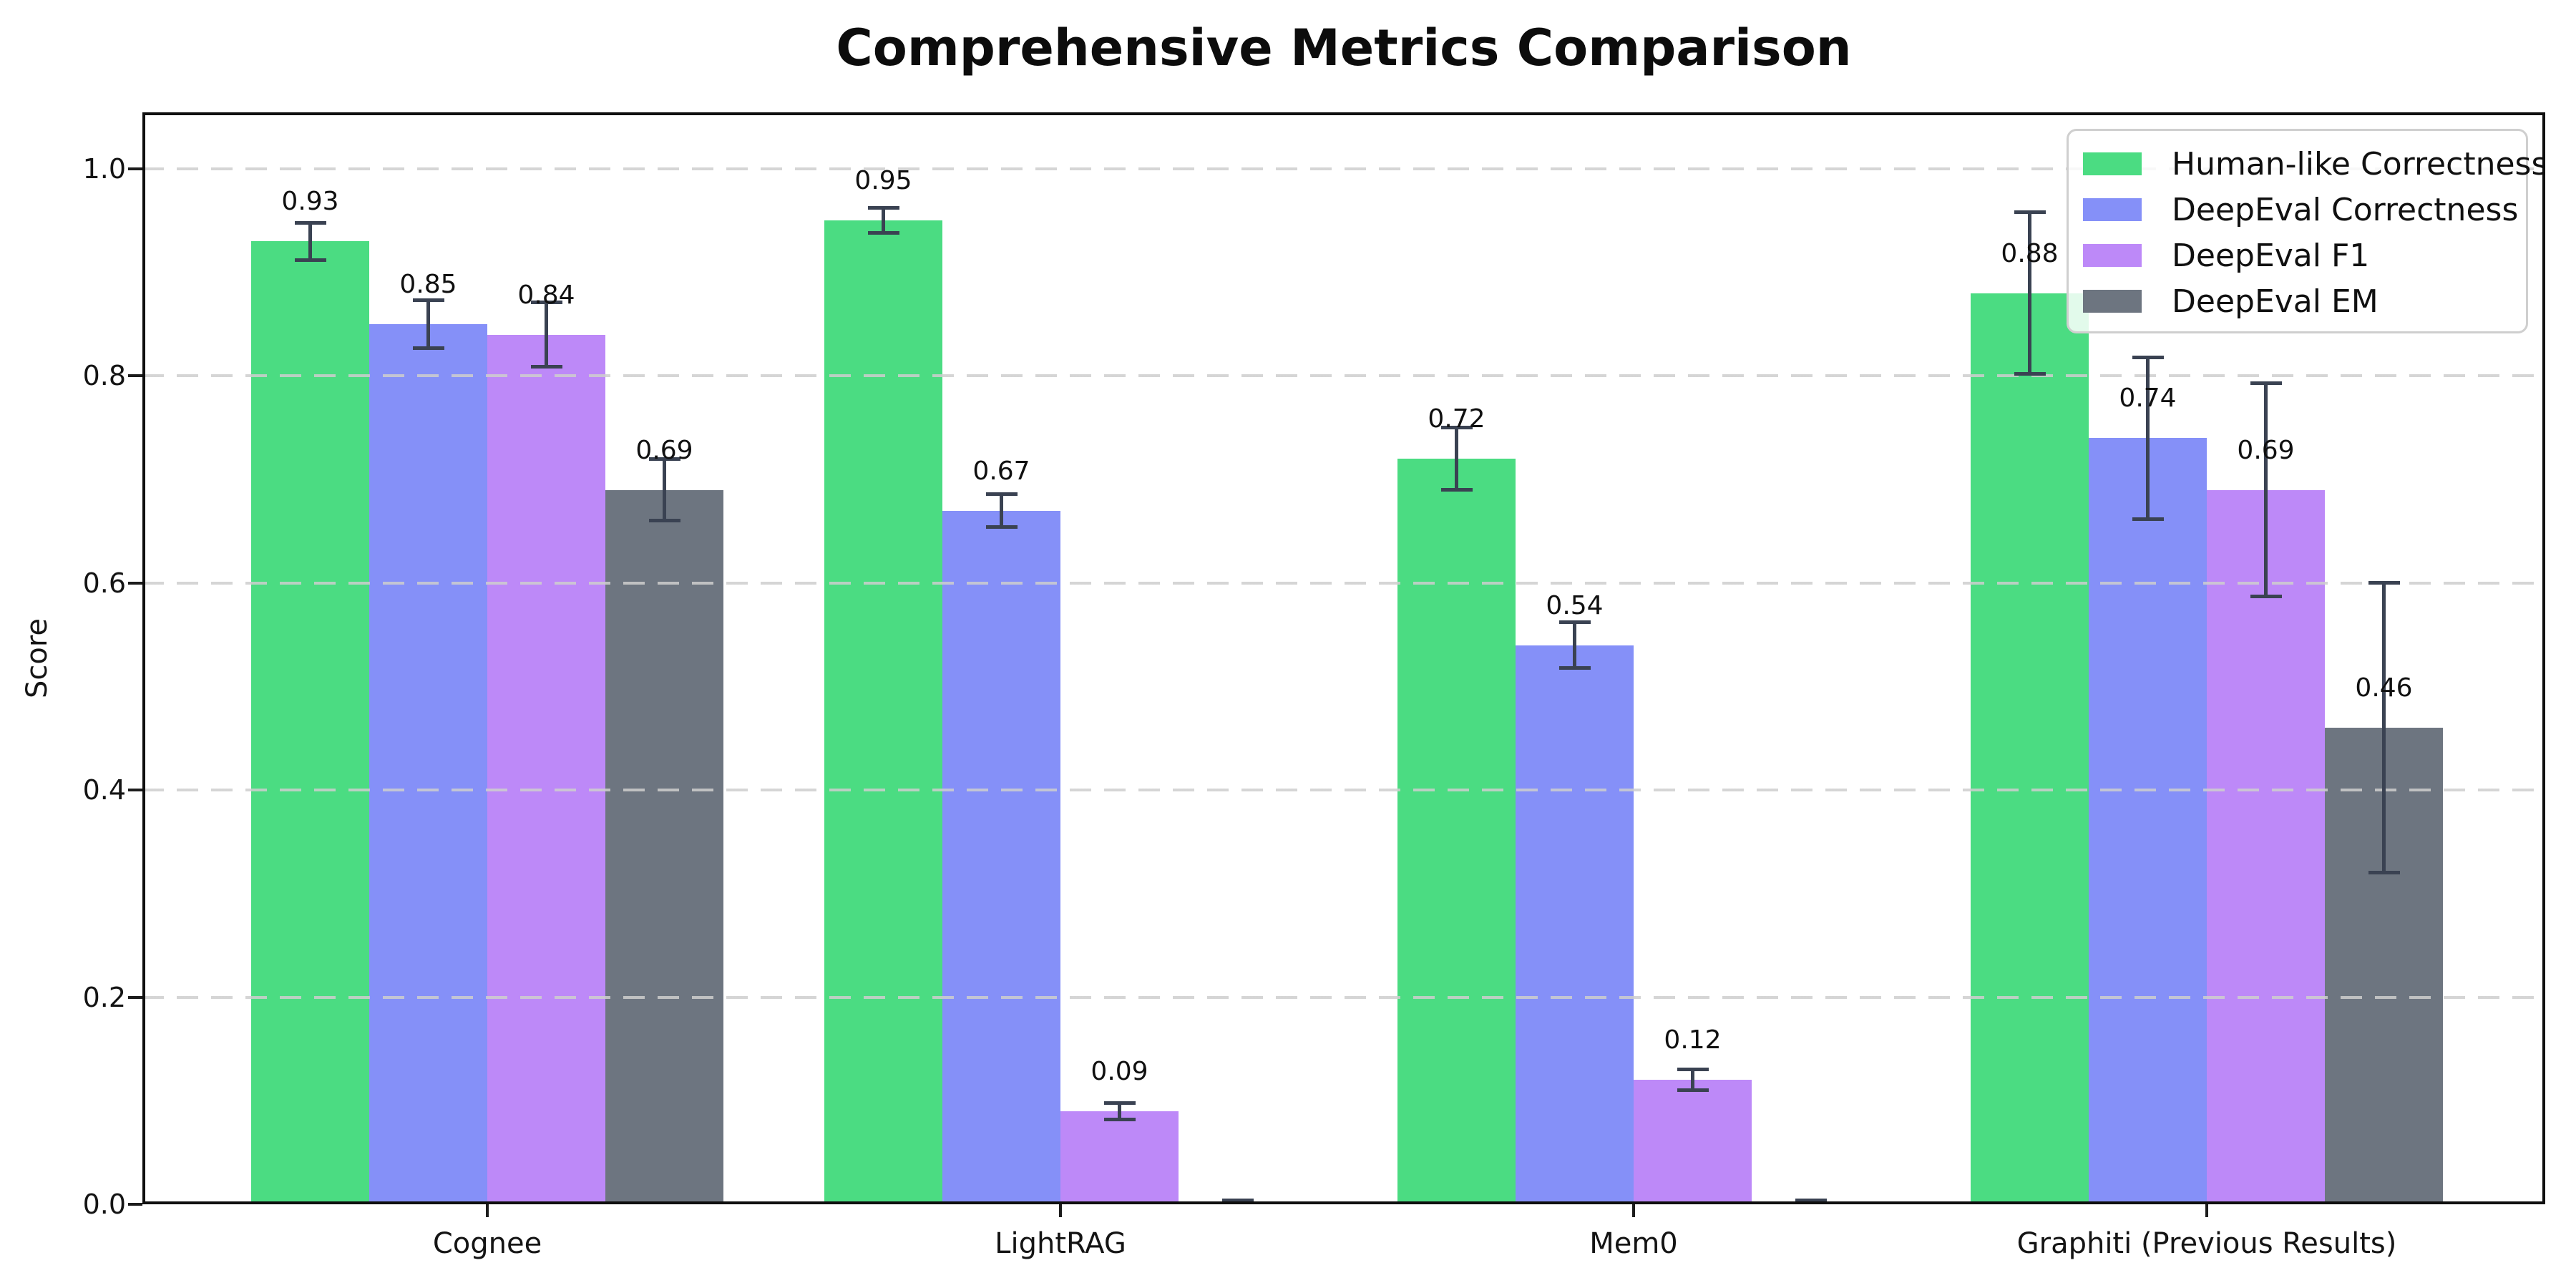 This screenshot has width=2576, height=1288. Describe the element at coordinates (1633, 1243) in the screenshot. I see `x-tick-label-mem0: Mem0` at that location.